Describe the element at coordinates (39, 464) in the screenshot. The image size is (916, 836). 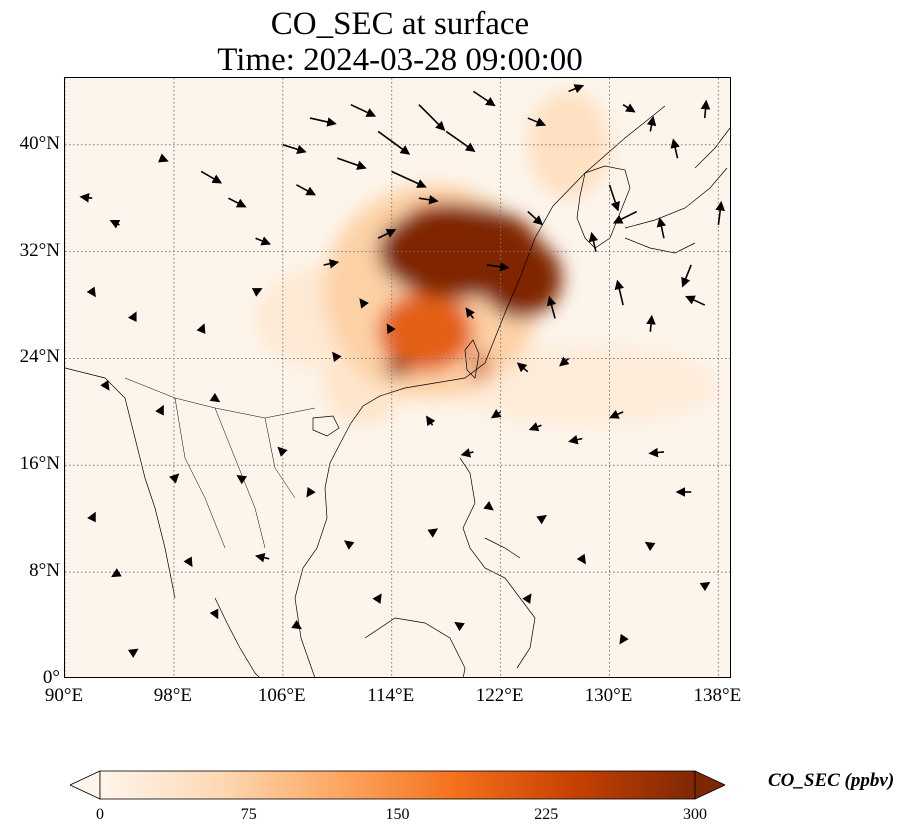
I see `latitude-tick-label: 16°N` at that location.